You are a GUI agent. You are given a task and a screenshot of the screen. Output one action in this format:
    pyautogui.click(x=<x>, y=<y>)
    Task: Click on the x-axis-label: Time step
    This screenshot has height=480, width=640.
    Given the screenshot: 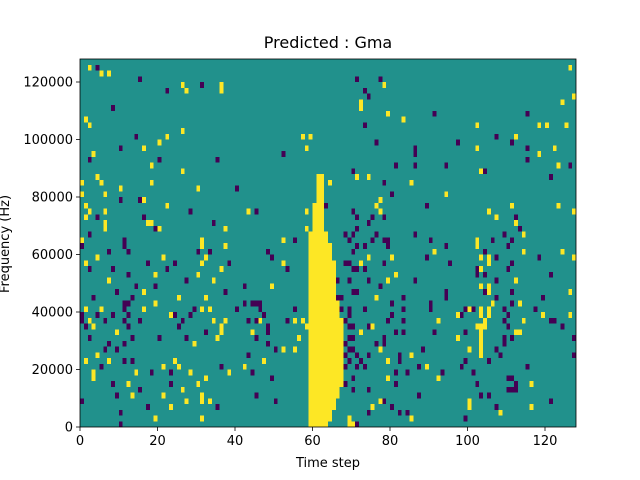 What is the action you would take?
    pyautogui.click(x=327, y=463)
    